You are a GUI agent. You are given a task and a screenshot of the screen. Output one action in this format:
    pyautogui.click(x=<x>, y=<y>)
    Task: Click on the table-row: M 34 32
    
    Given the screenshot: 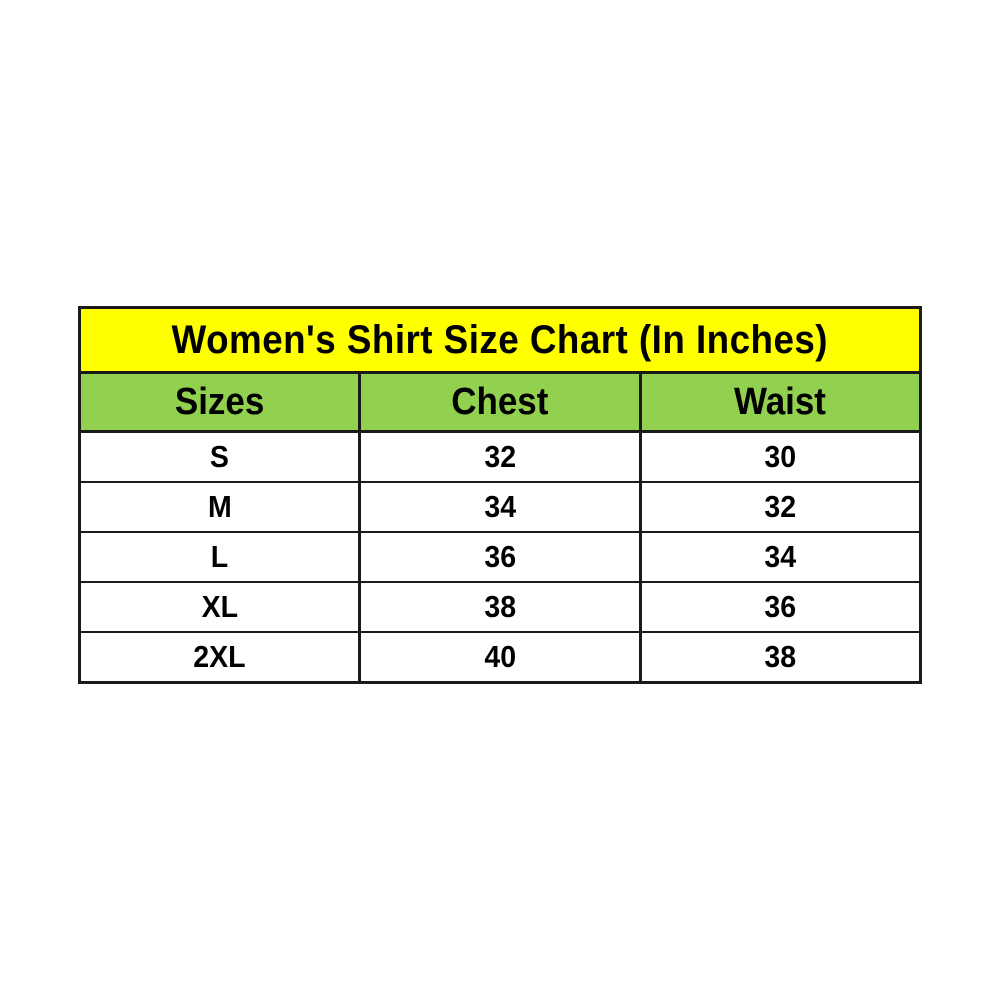 What is the action you would take?
    pyautogui.click(x=500, y=507)
    